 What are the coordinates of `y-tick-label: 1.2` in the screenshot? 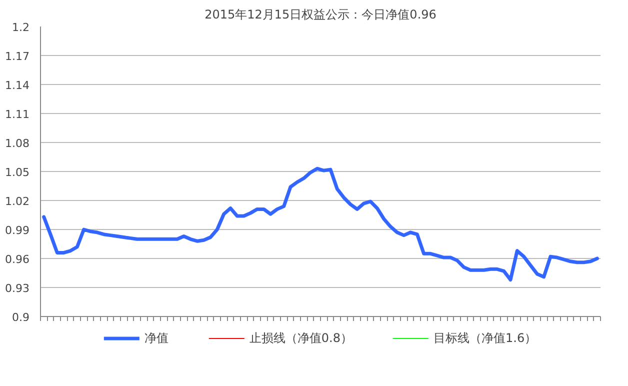 It's located at (21, 27).